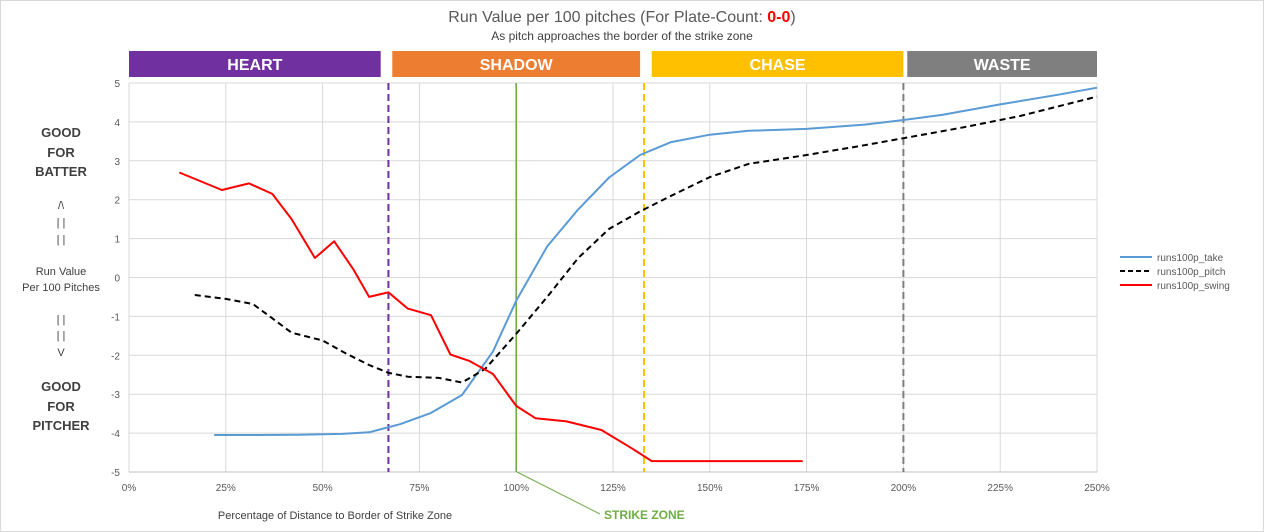 The height and width of the screenshot is (532, 1264). Describe the element at coordinates (904, 488) in the screenshot. I see `x-tick-label: 200%` at that location.